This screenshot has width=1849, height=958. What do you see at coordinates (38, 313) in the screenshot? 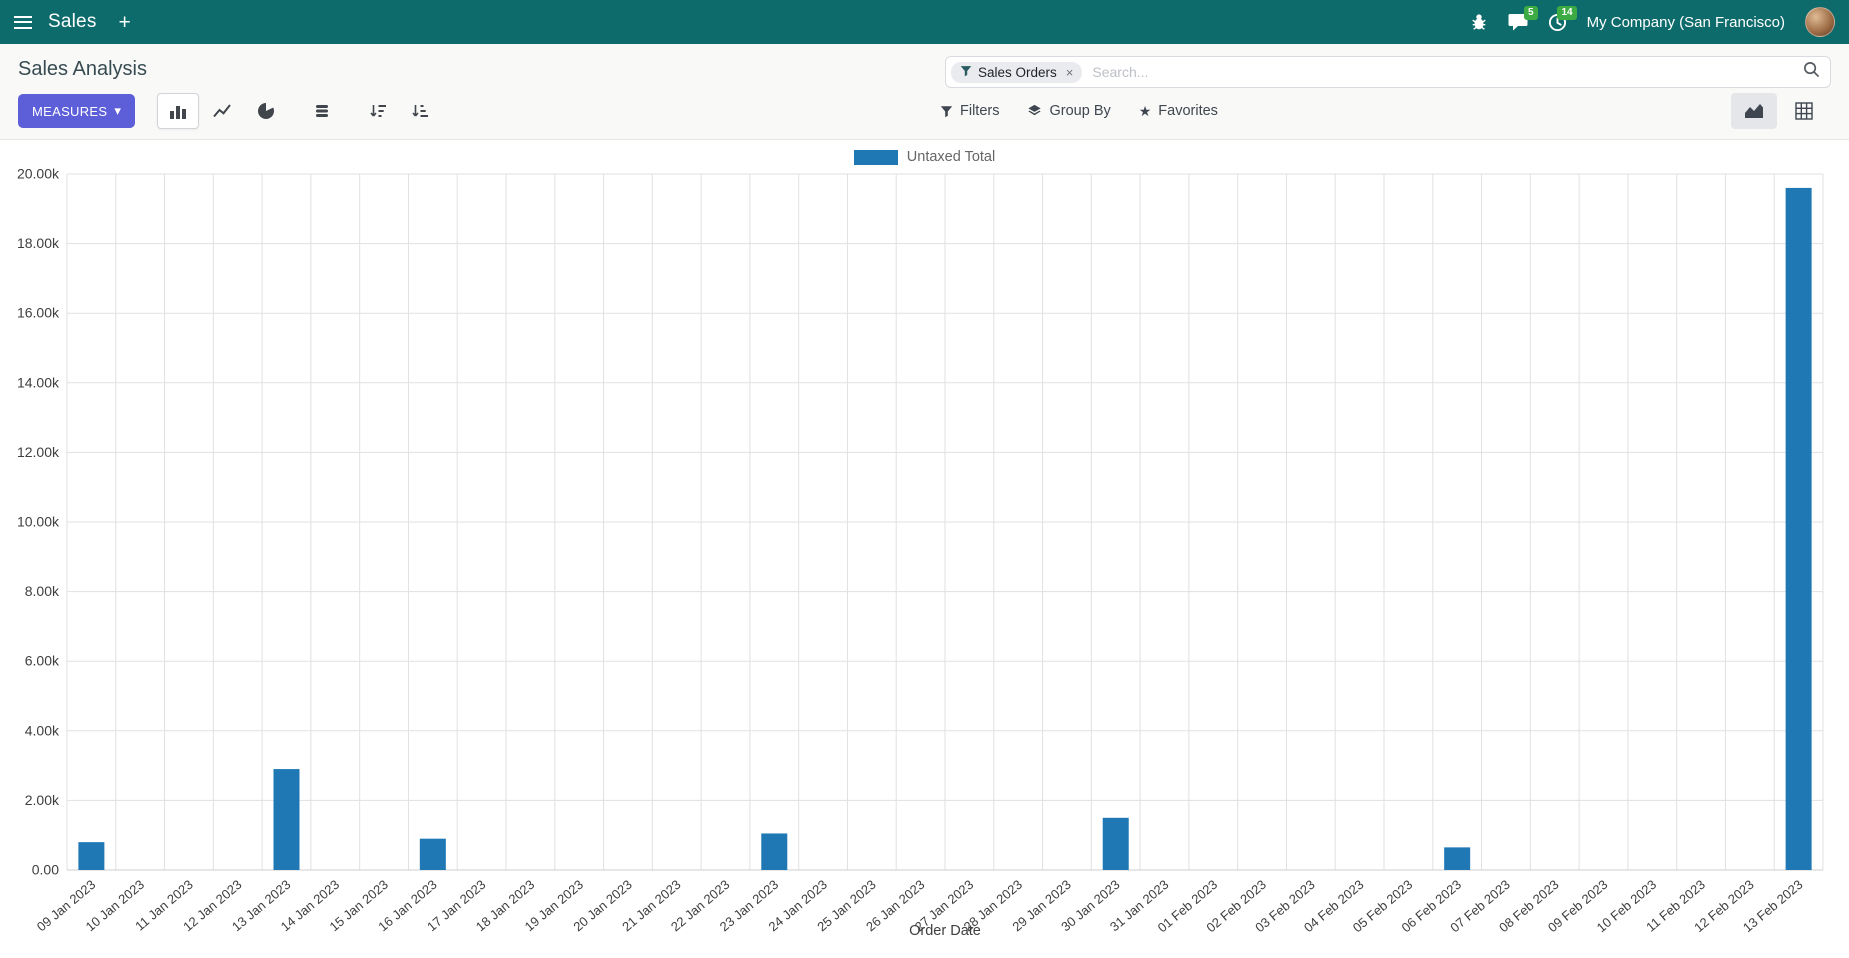
I see `y-tick-label: 16.00k` at bounding box center [38, 313].